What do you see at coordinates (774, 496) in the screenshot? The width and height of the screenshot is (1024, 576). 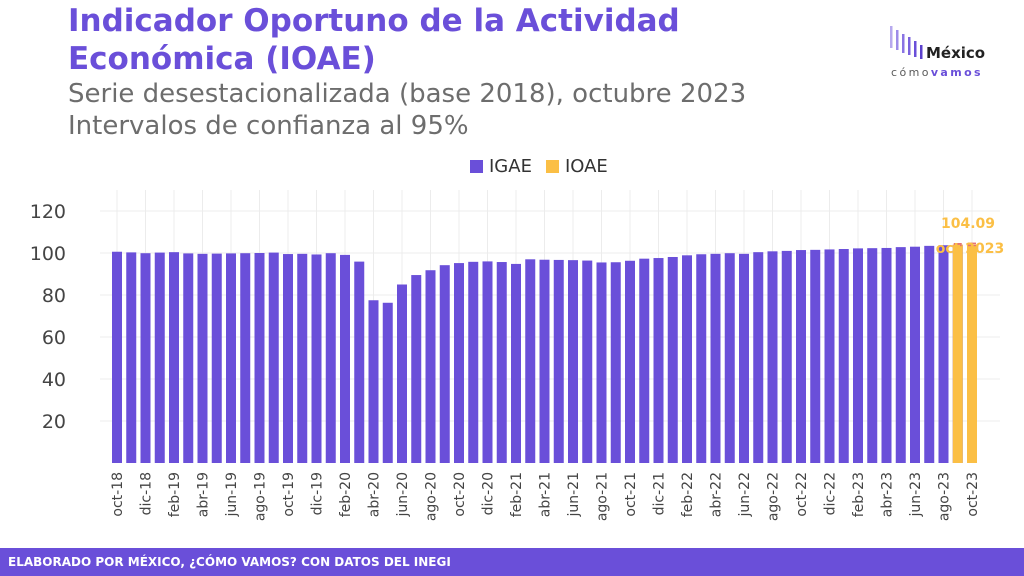 I see `x-tick-label: ago-22` at bounding box center [774, 496].